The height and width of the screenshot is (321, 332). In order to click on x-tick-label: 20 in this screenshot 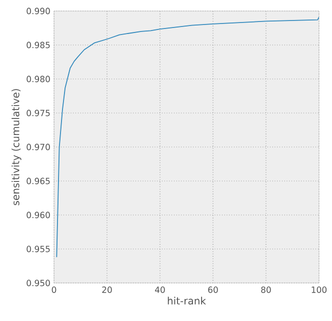, I will do `click(107, 289)`.